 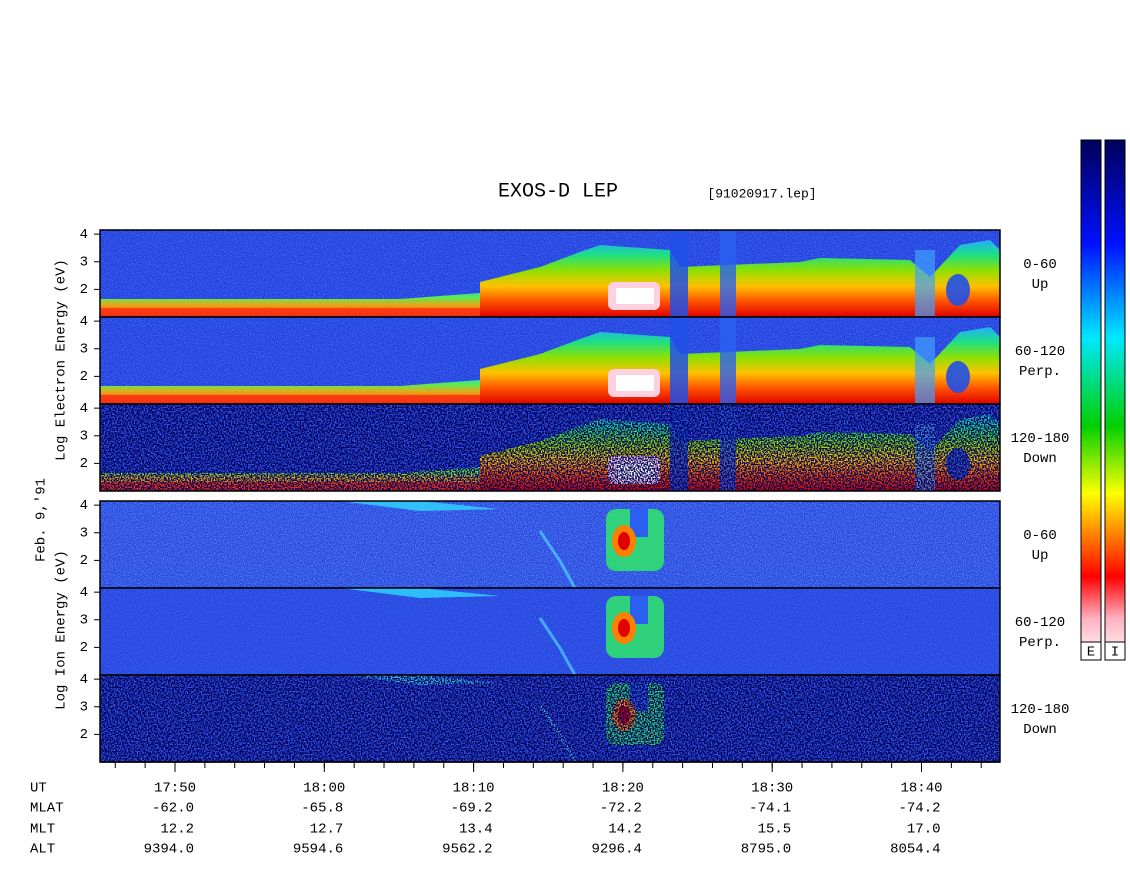 I want to click on colorbar-label: I, so click(x=1115, y=653).